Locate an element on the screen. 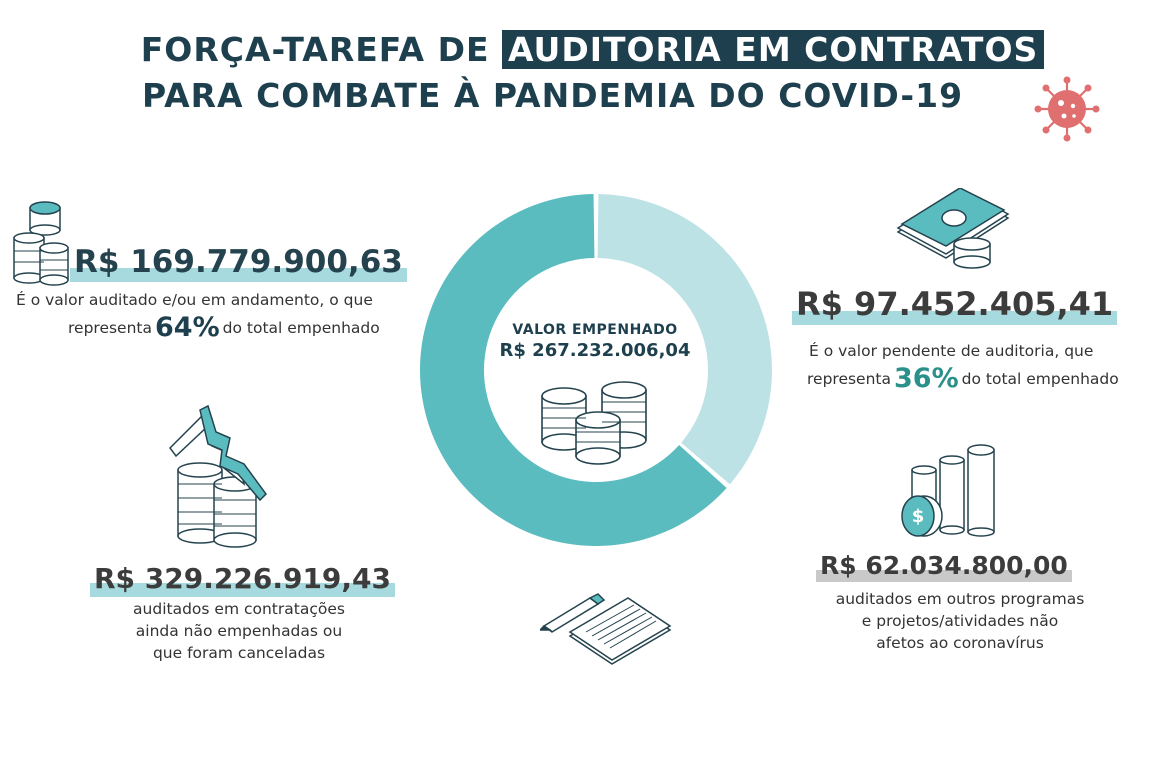 This screenshot has width=1167, height=762. amount-not-committed-text: R$ 329.226.919,43 is located at coordinates (243, 578).